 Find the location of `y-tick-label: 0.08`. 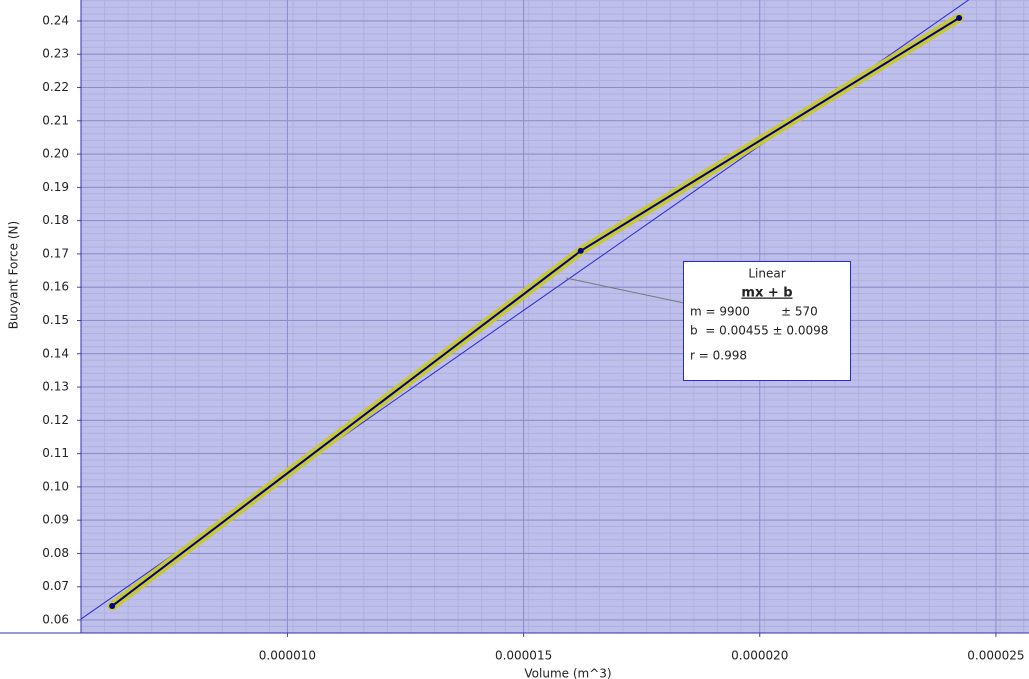

y-tick-label: 0.08 is located at coordinates (55, 553).